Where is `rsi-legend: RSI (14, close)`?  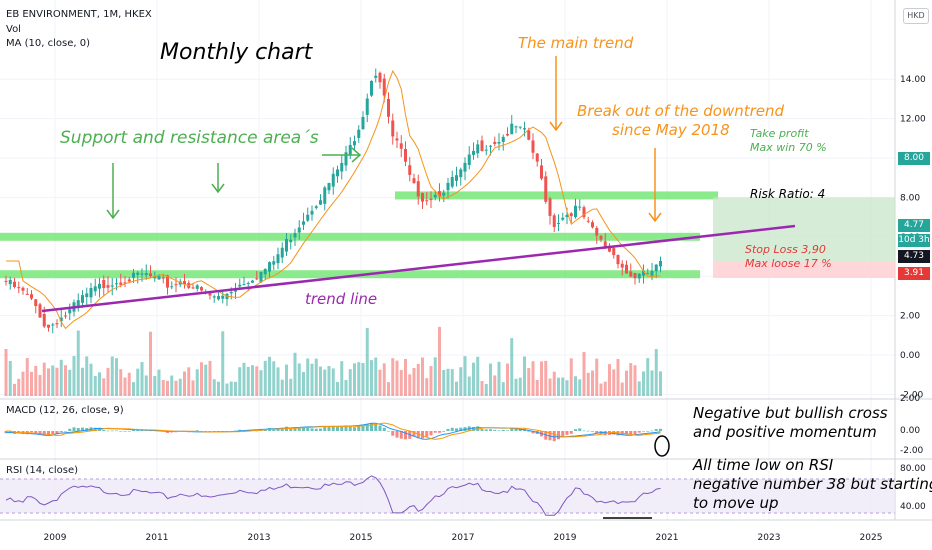
rsi-legend: RSI (14, close) is located at coordinates (42, 470).